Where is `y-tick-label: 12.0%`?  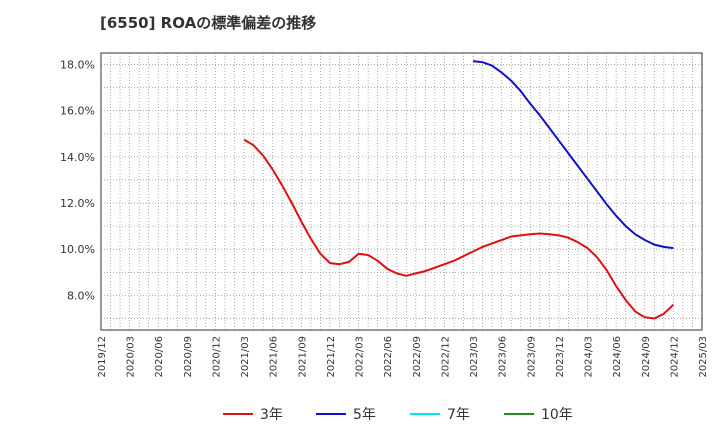 y-tick-label: 12.0% is located at coordinates (77, 203).